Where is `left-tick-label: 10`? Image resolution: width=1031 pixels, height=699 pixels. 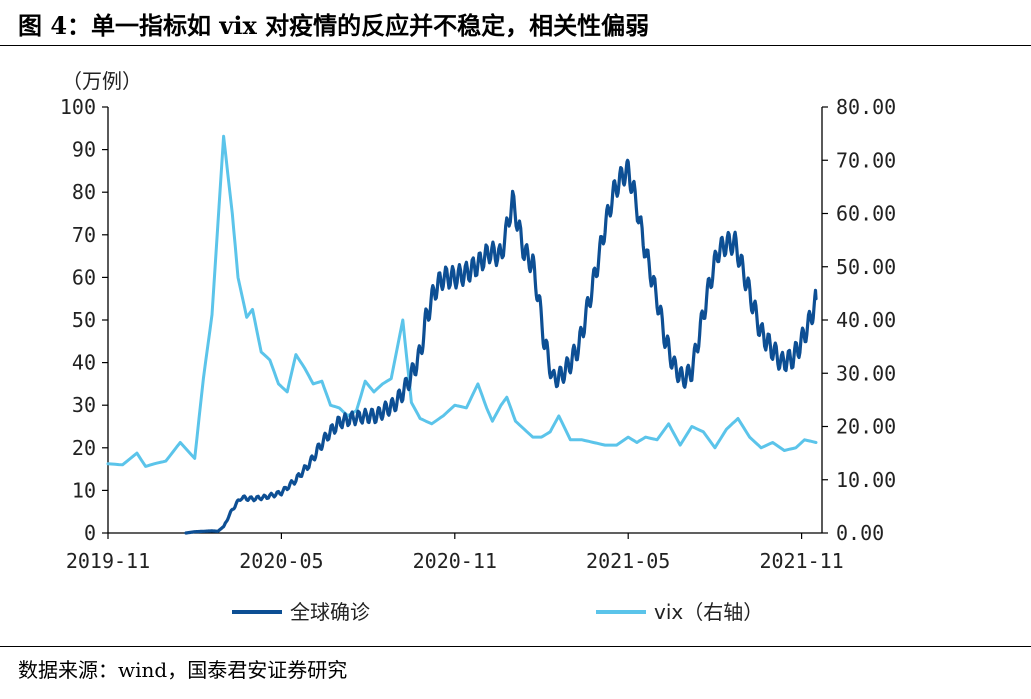 left-tick-label: 10 is located at coordinates (84, 490).